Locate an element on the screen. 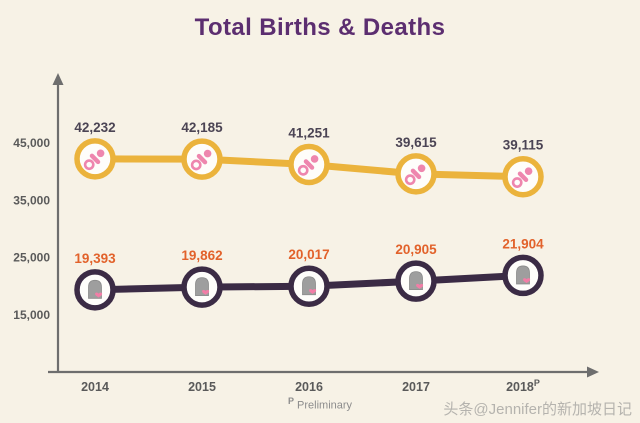  births-value-label: 42,185 is located at coordinates (202, 127).